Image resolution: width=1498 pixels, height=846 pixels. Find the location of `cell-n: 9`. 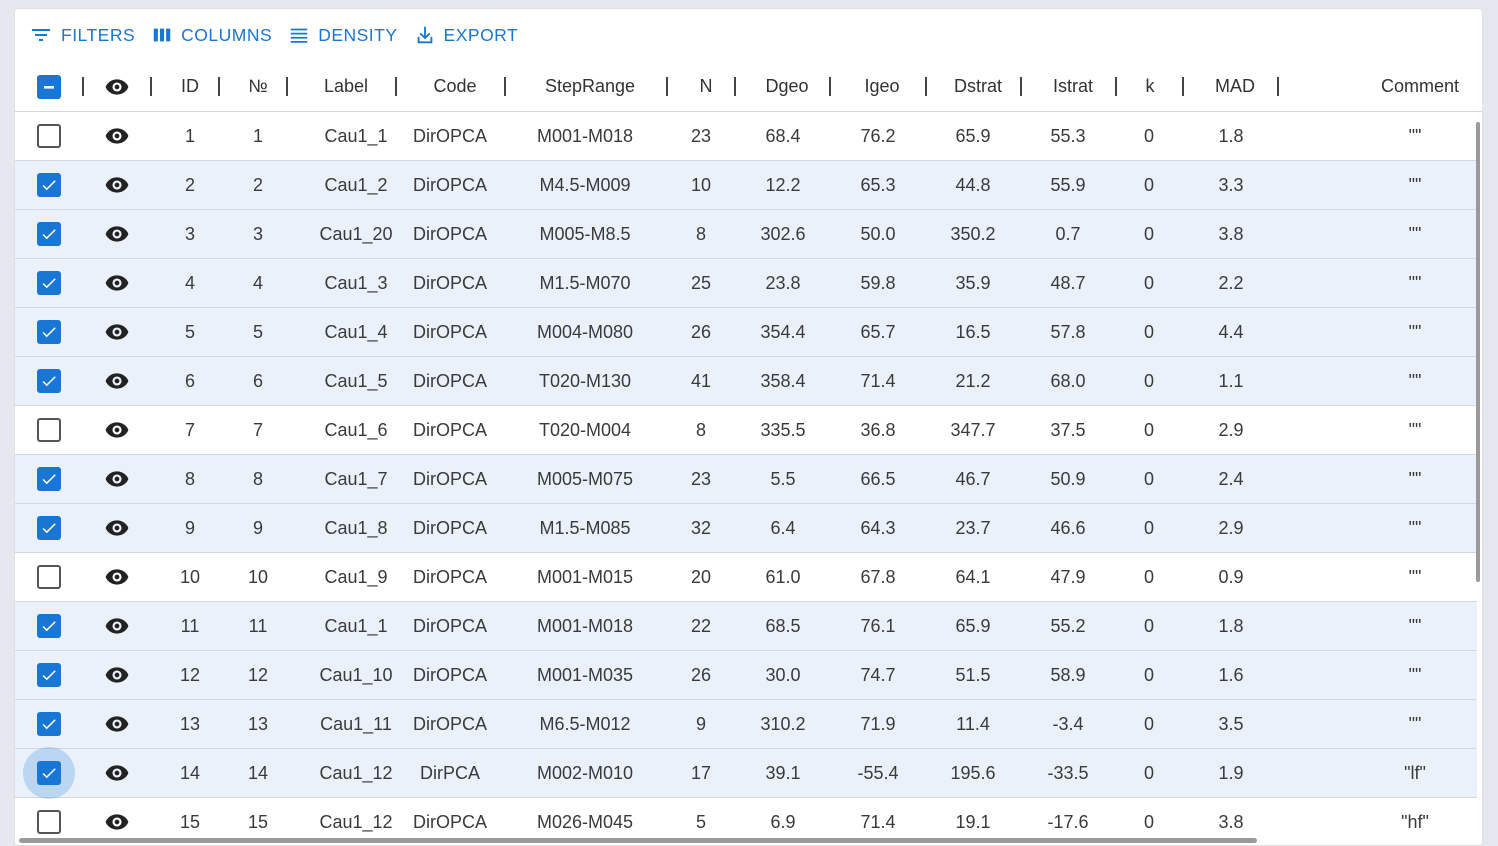

cell-n: 9 is located at coordinates (700, 723).